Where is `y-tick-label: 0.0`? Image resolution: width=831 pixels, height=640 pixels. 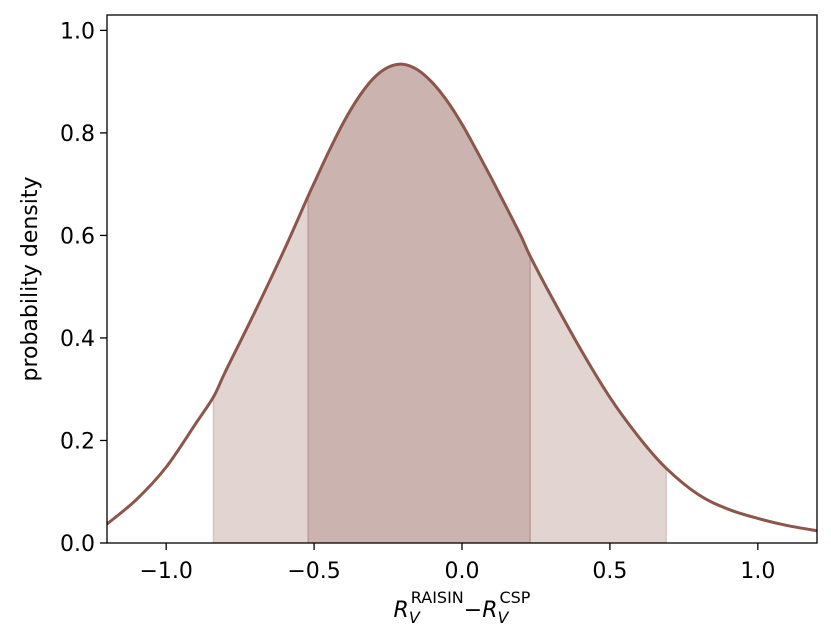 y-tick-label: 0.0 is located at coordinates (77, 544).